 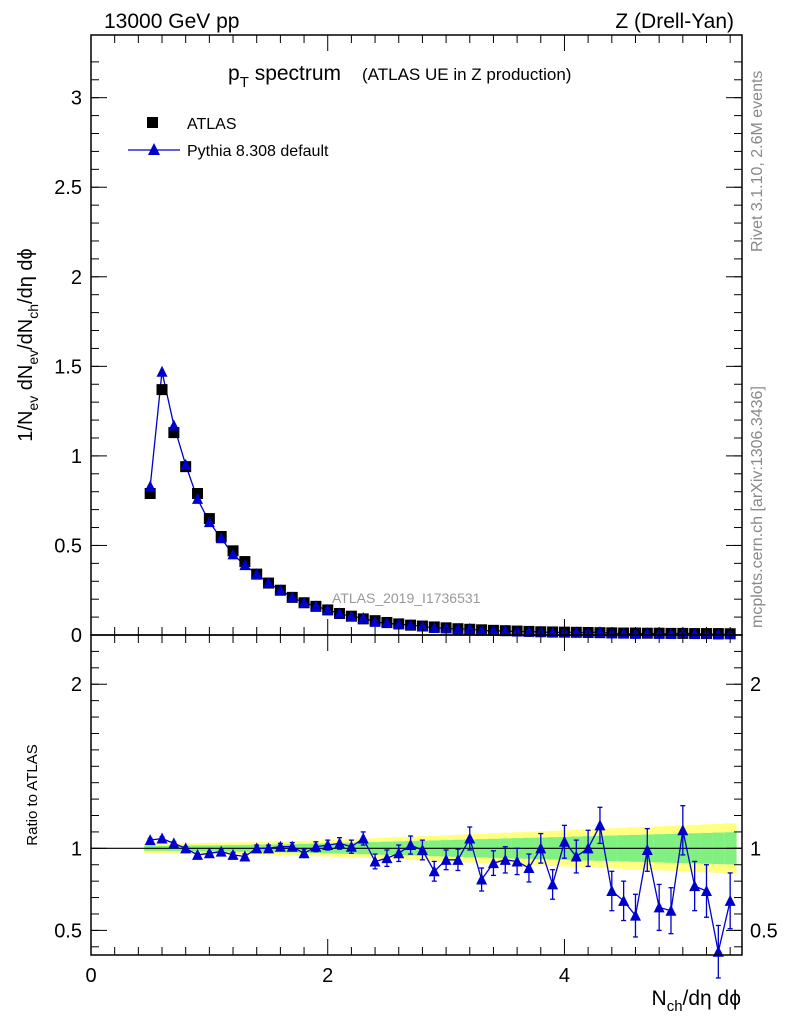 I want to click on analysis-label: ATLAS_2019_I1736531, so click(x=406, y=598).